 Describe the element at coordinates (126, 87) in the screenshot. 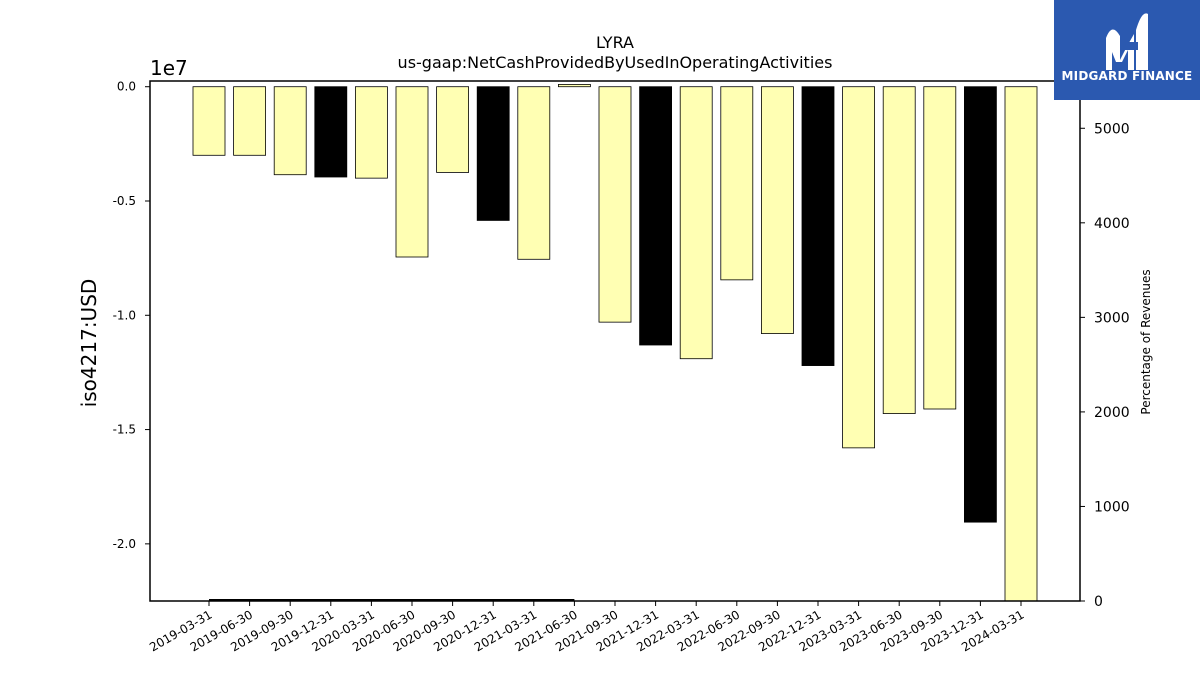

I see `y-tick-label: 0.0` at that location.